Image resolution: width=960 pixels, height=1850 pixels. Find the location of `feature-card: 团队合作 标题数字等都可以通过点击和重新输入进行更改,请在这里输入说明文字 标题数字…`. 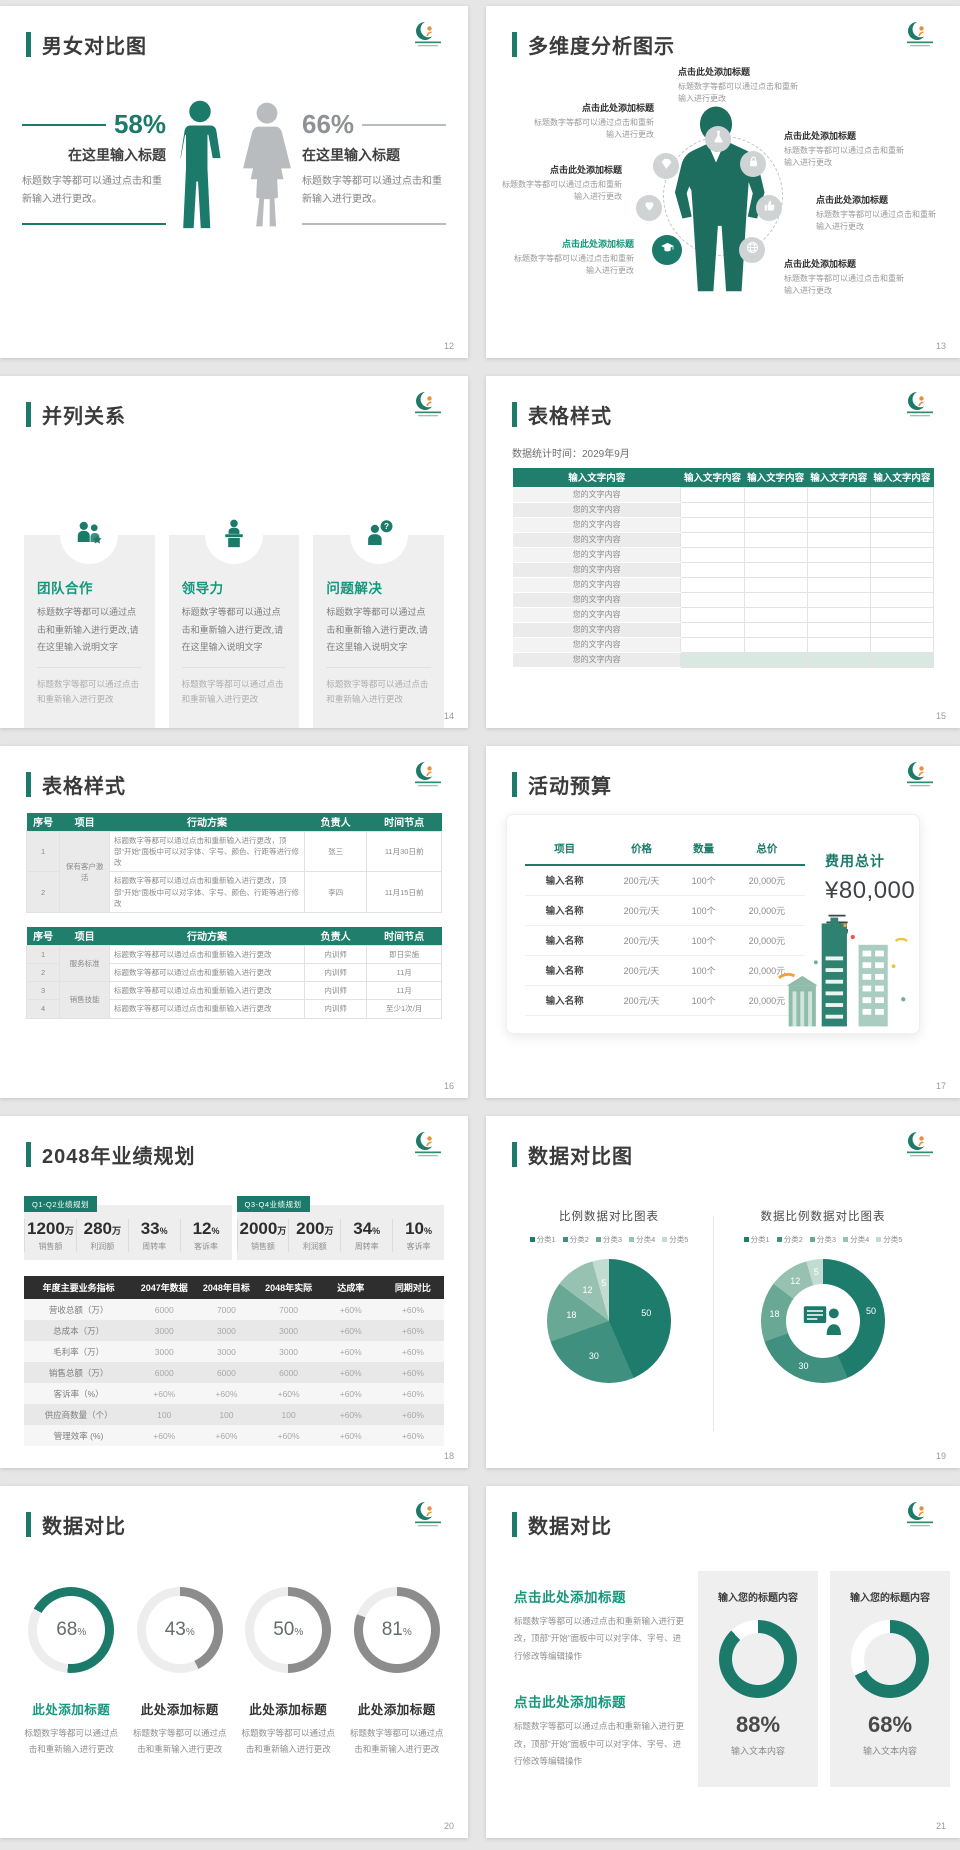

feature-card: 团队合作 标题数字等都可以通过点击和重新输入进行更改,请在这里输入说明文字 标题数字… is located at coordinates (89, 617).